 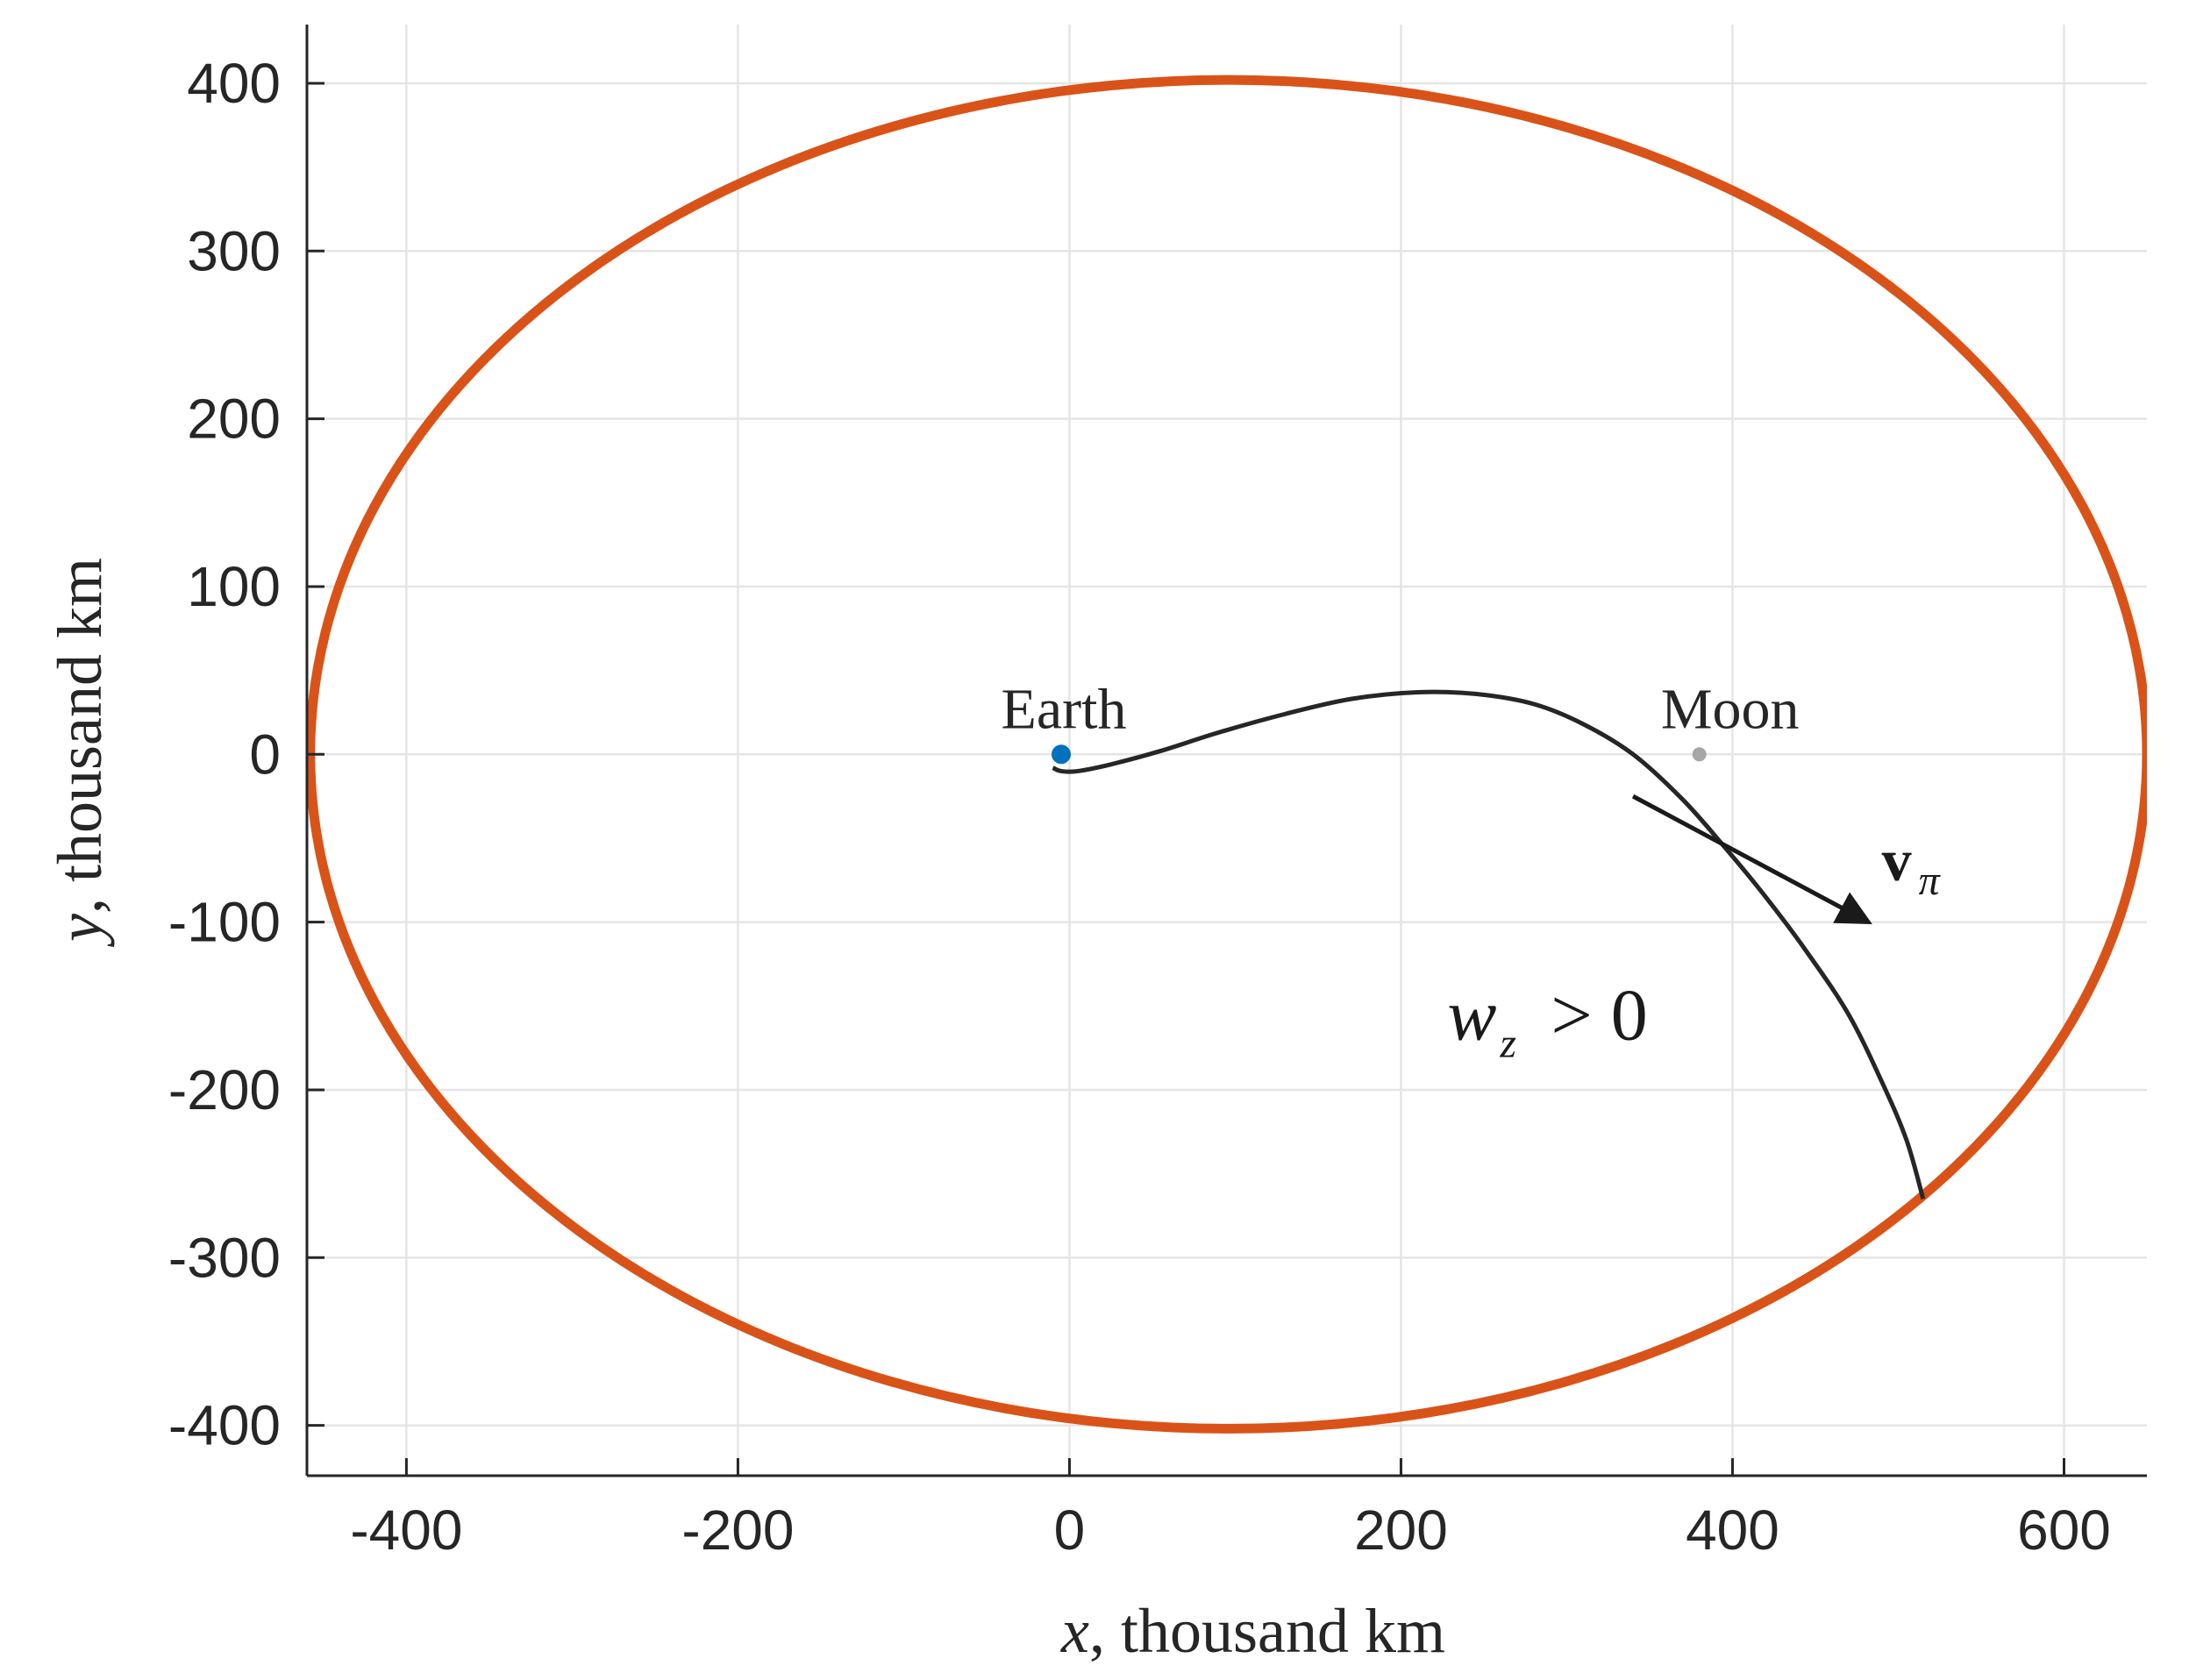 What do you see at coordinates (1897, 860) in the screenshot?
I see `vector-label: v` at bounding box center [1897, 860].